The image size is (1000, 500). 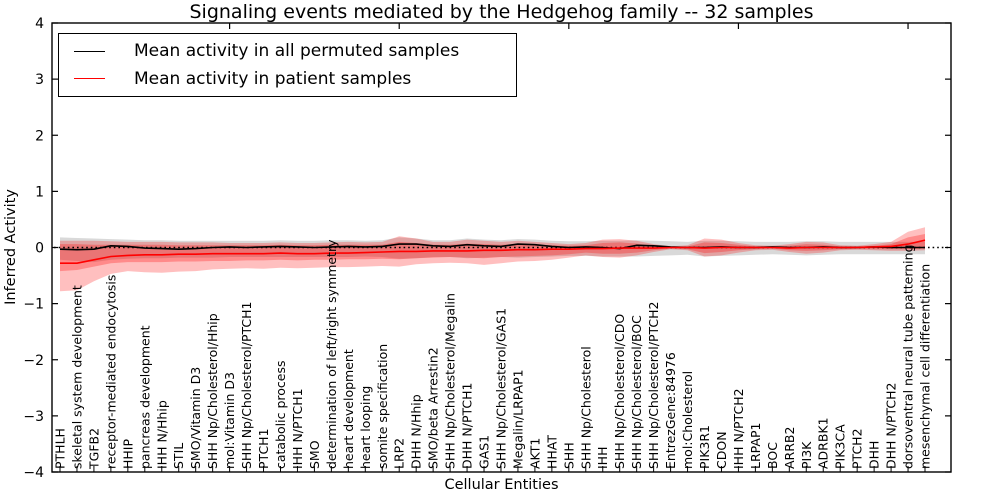 What do you see at coordinates (517, 419) in the screenshot?
I see `x-category-label: Megalin/LRPAP1` at bounding box center [517, 419].